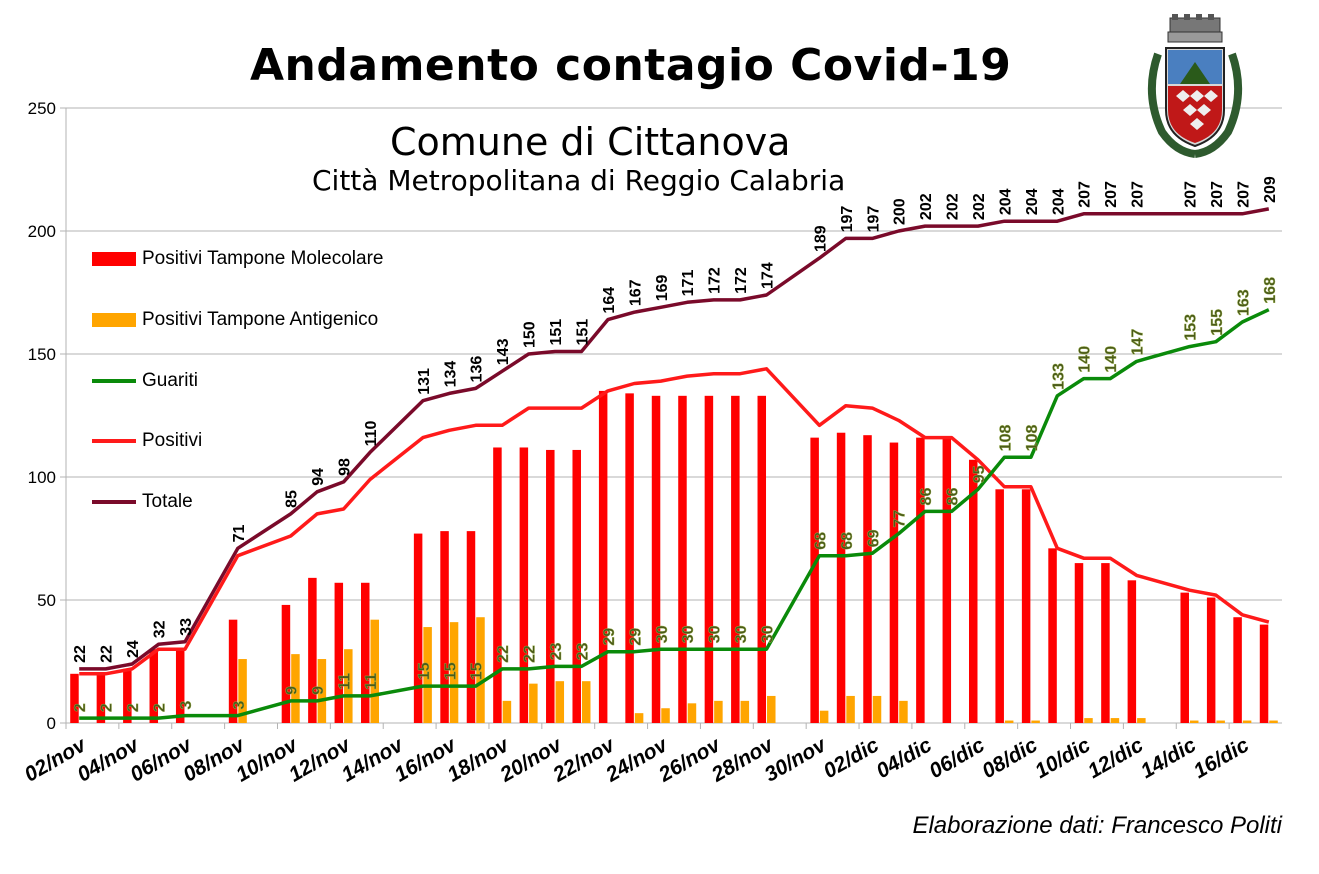 The width and height of the screenshot is (1319, 874). Describe the element at coordinates (851, 758) in the screenshot. I see `x-tick-label: 02/dic` at that location.